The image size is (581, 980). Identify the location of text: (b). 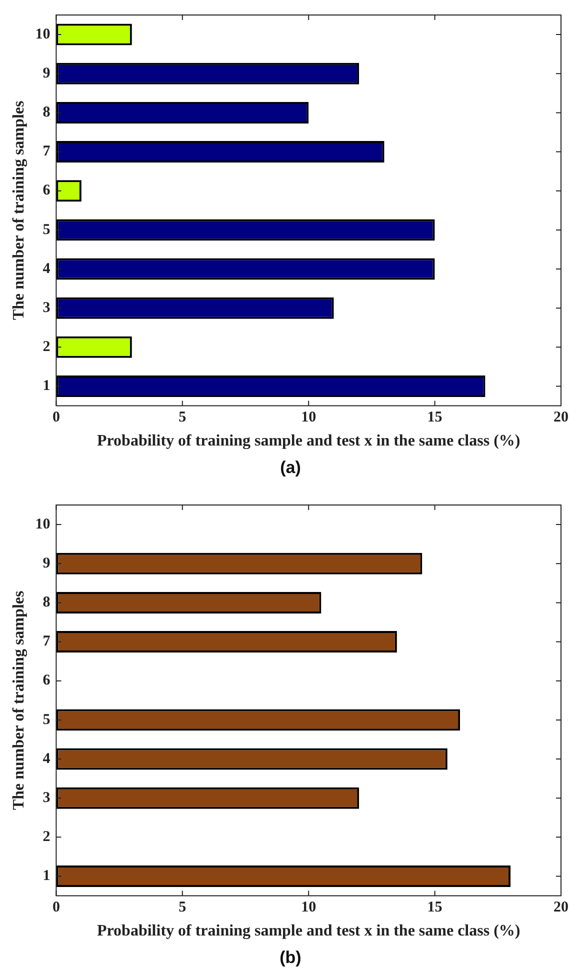
(290, 958).